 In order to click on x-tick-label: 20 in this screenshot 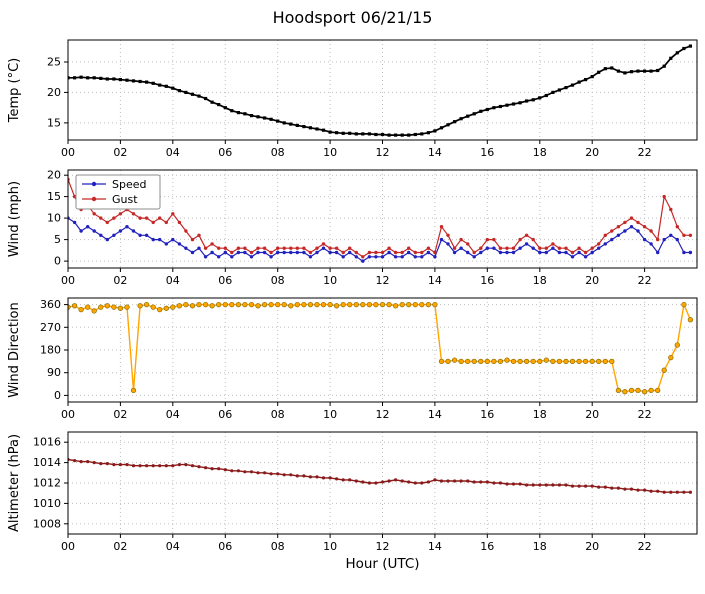, I will do `click(592, 546)`.